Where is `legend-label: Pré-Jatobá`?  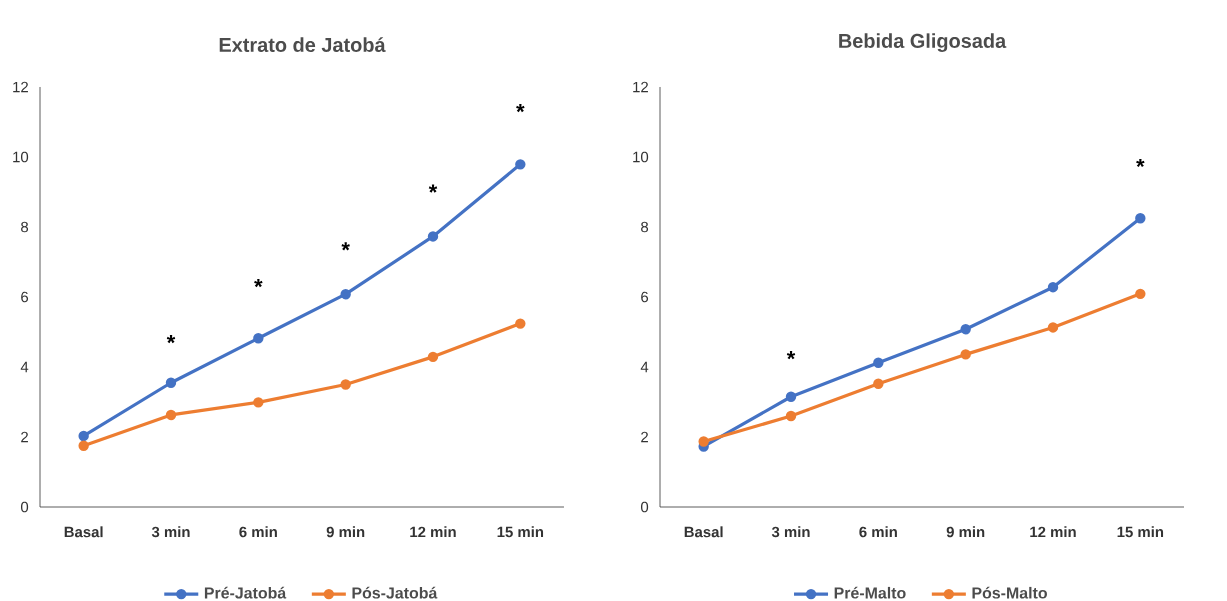
legend-label: Pré-Jatobá is located at coordinates (245, 592).